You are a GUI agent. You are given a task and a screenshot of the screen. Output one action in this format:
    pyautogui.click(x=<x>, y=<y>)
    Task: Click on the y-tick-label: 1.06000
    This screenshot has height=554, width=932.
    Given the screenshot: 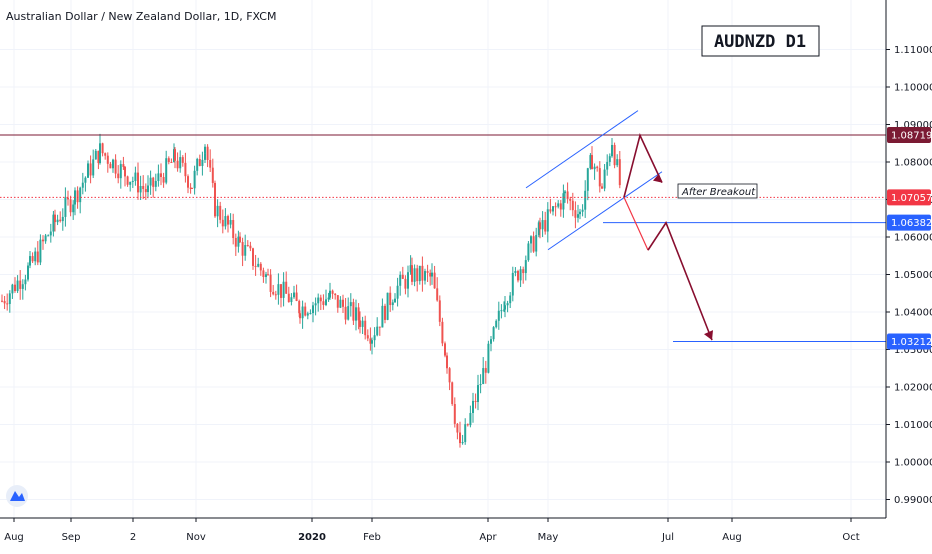 What is the action you would take?
    pyautogui.click(x=913, y=238)
    